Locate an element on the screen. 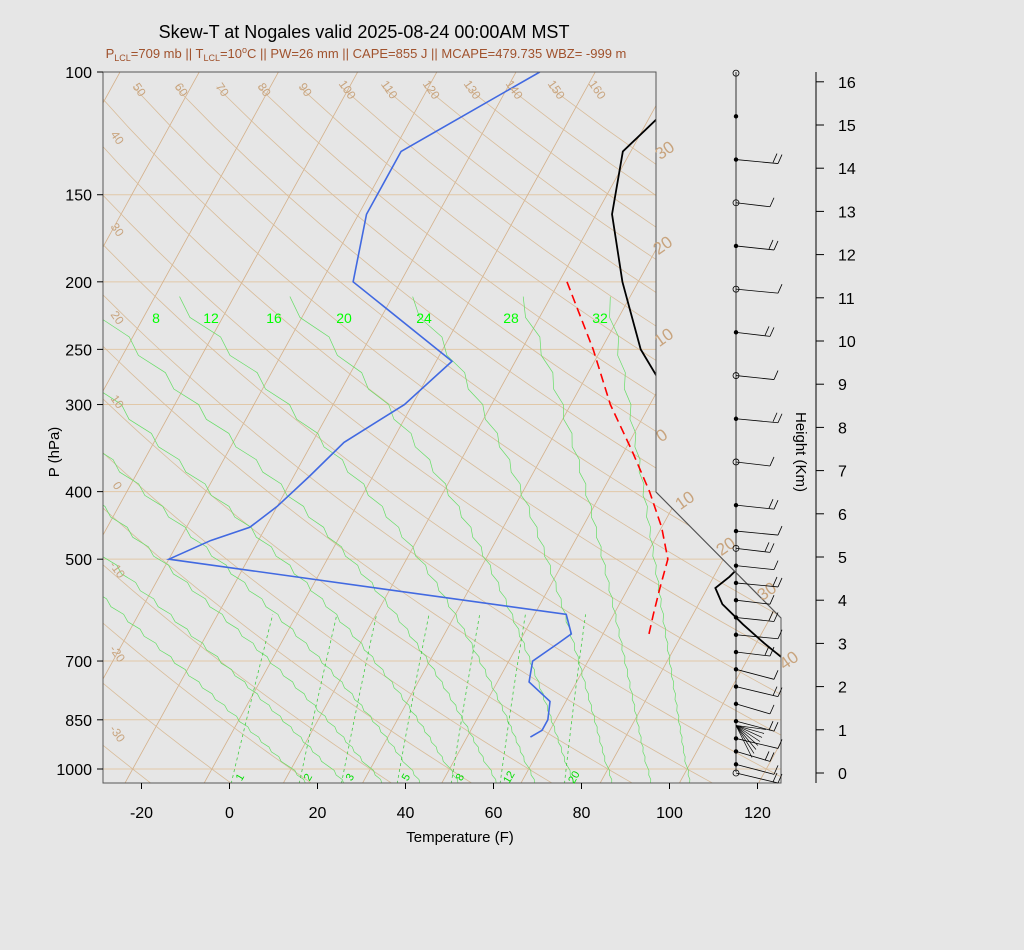  height-tick-label: 1 is located at coordinates (842, 731).